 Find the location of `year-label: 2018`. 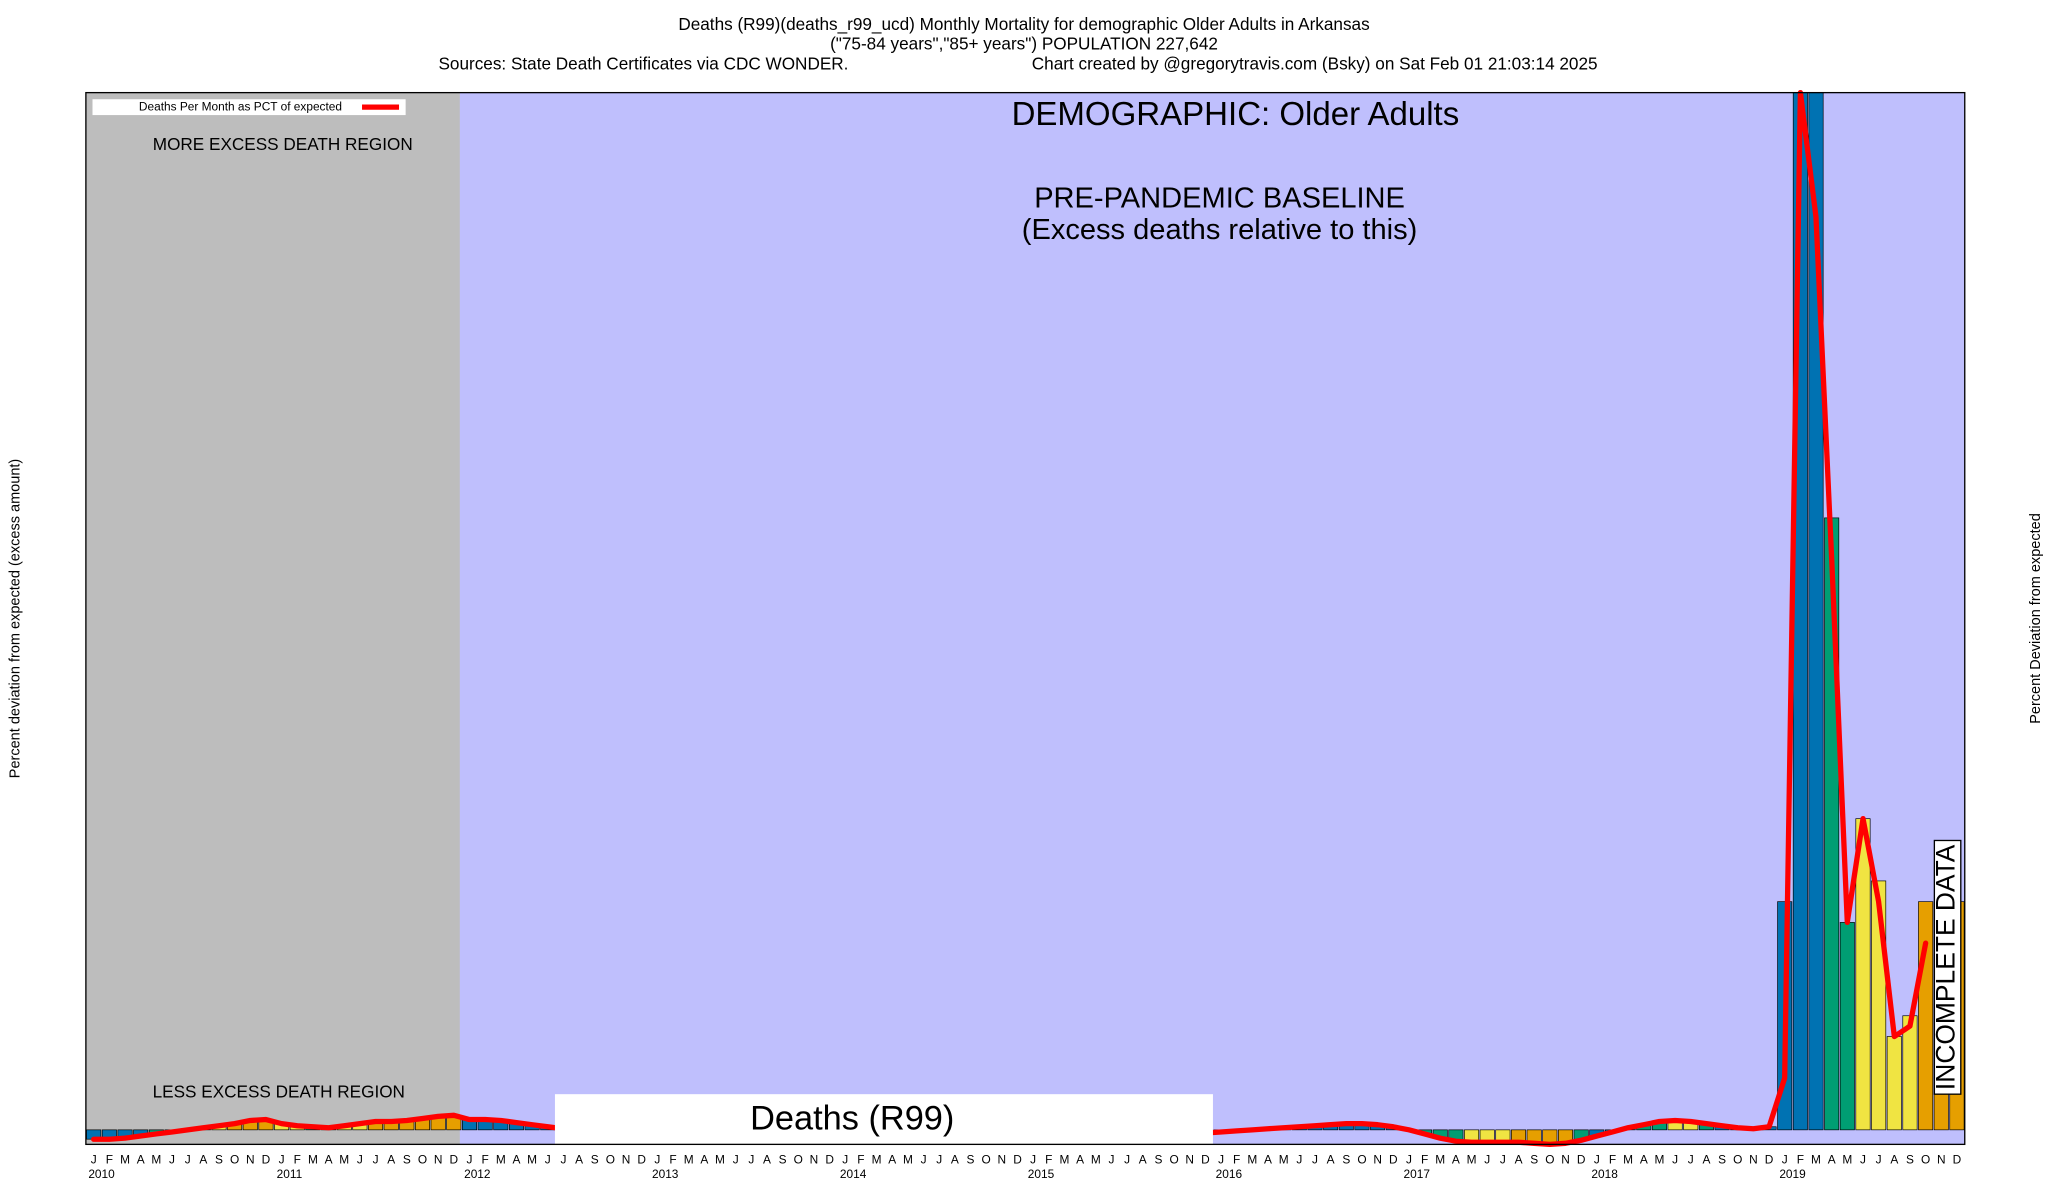

year-label: 2018 is located at coordinates (1604, 1174).